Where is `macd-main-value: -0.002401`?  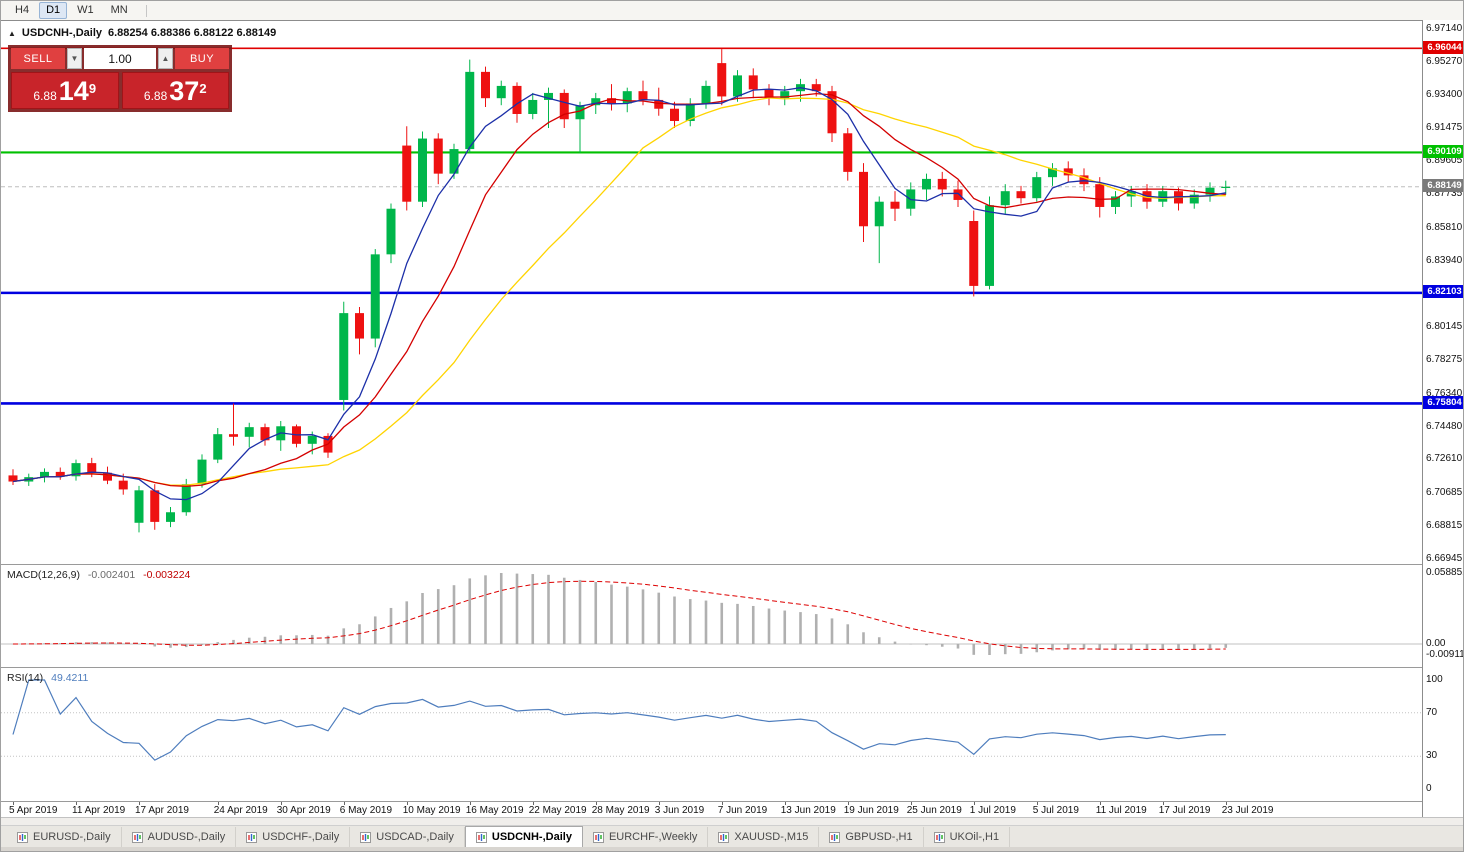
macd-main-value: -0.002401 is located at coordinates (111, 575).